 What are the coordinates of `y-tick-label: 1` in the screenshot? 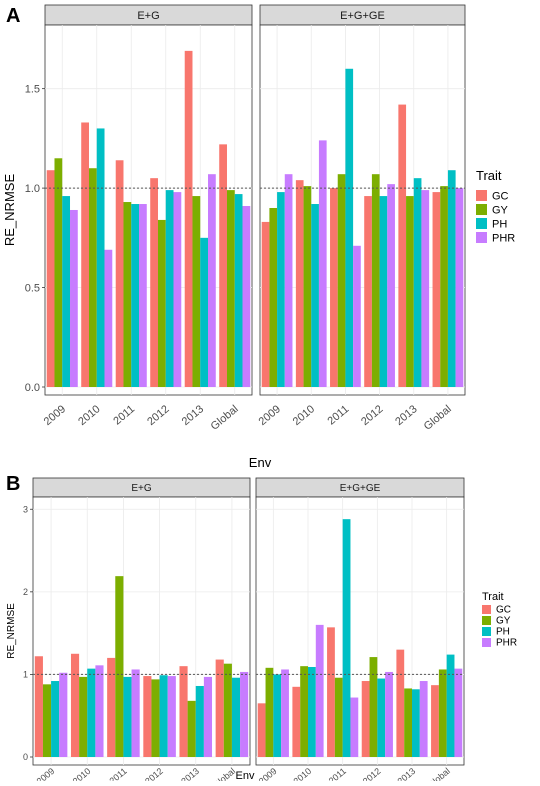 It's located at (25, 675).